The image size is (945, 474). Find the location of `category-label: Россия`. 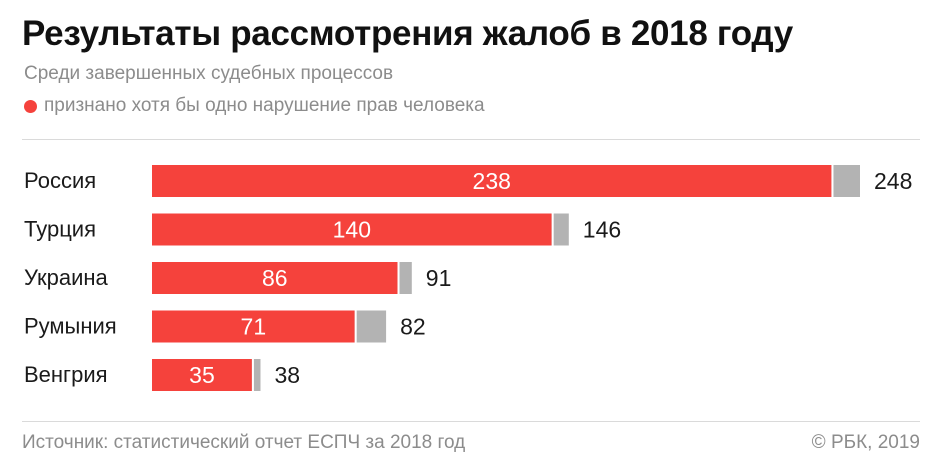

category-label: Россия is located at coordinates (60, 180).